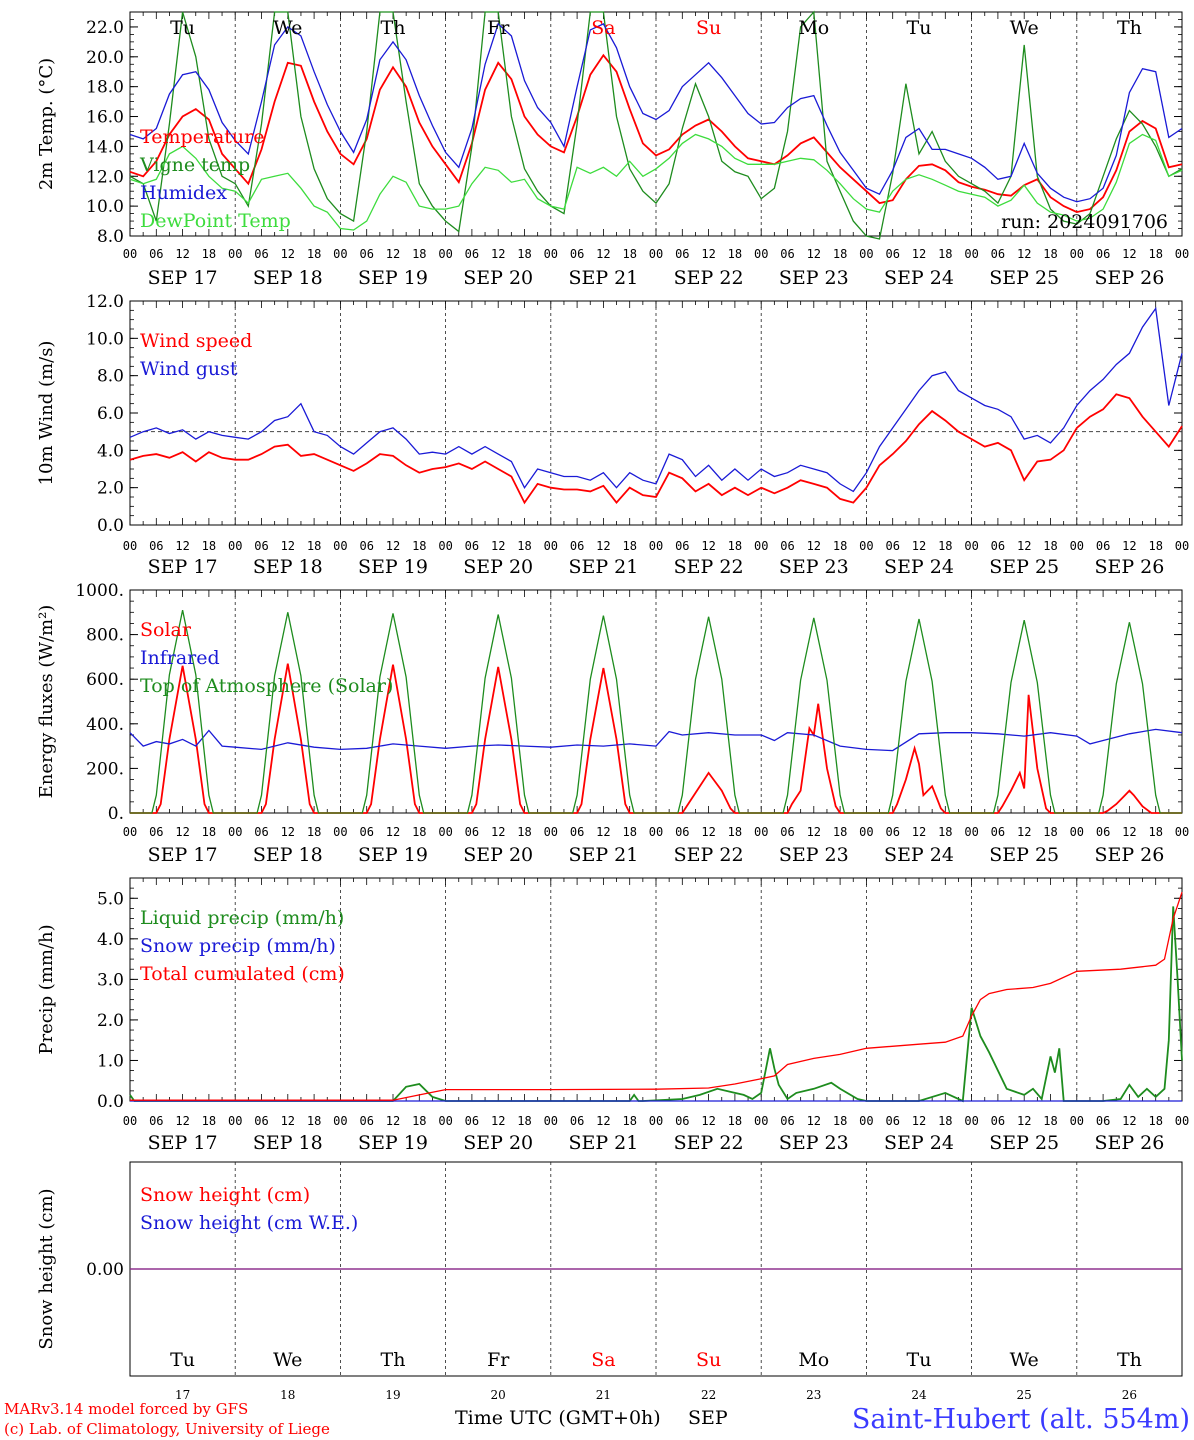 The width and height of the screenshot is (1194, 1440). What do you see at coordinates (1024, 1360) in the screenshot?
I see `weekday-label: We` at bounding box center [1024, 1360].